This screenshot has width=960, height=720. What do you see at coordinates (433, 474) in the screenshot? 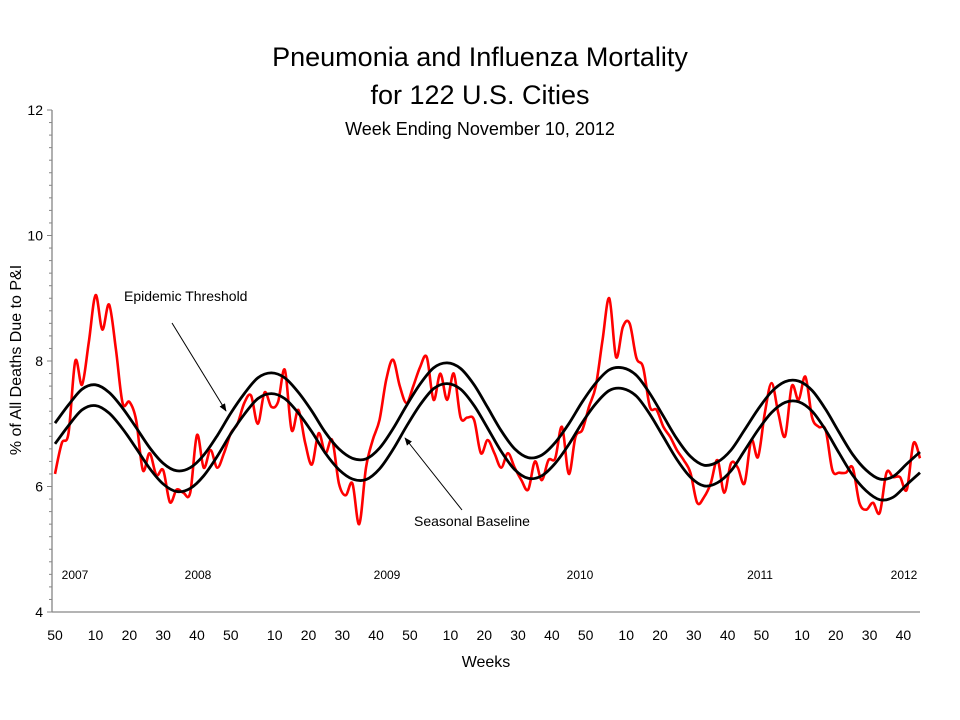
I see `annotation-arrow-baseline` at bounding box center [433, 474].